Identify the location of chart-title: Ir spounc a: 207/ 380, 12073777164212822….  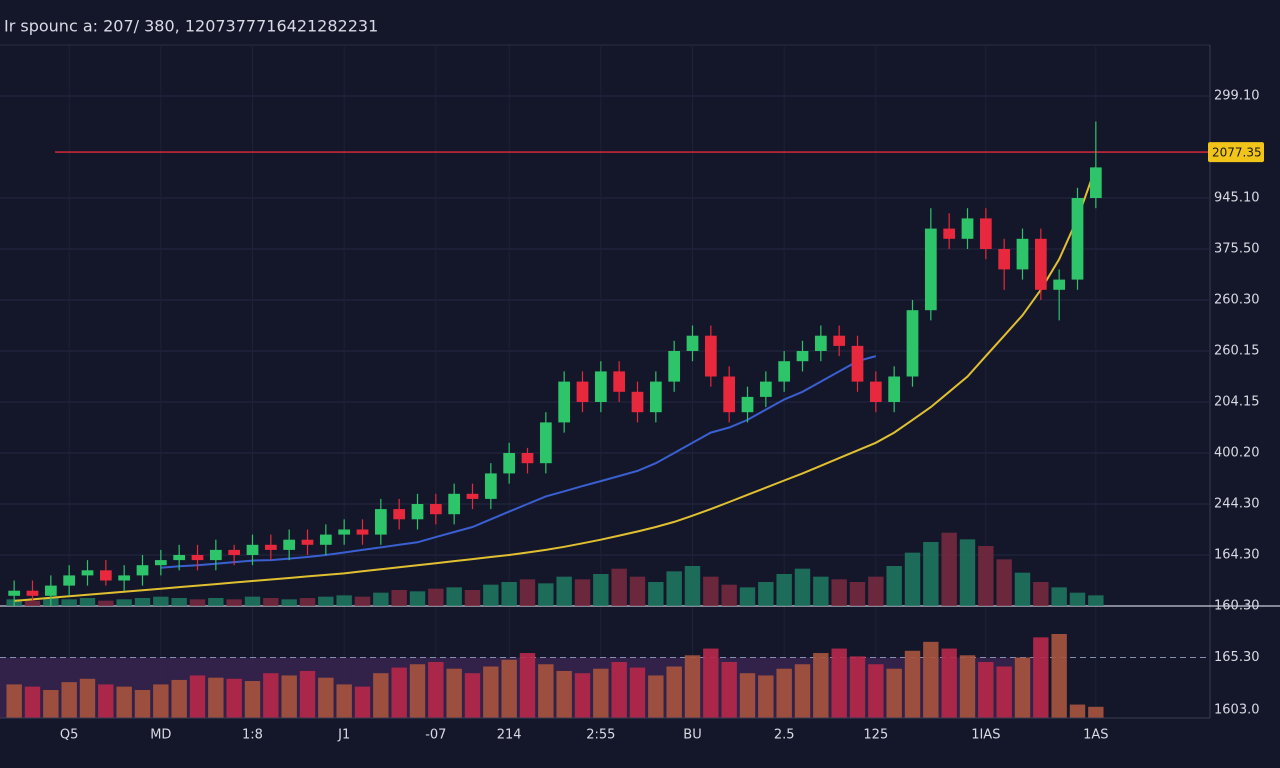
(191, 26).